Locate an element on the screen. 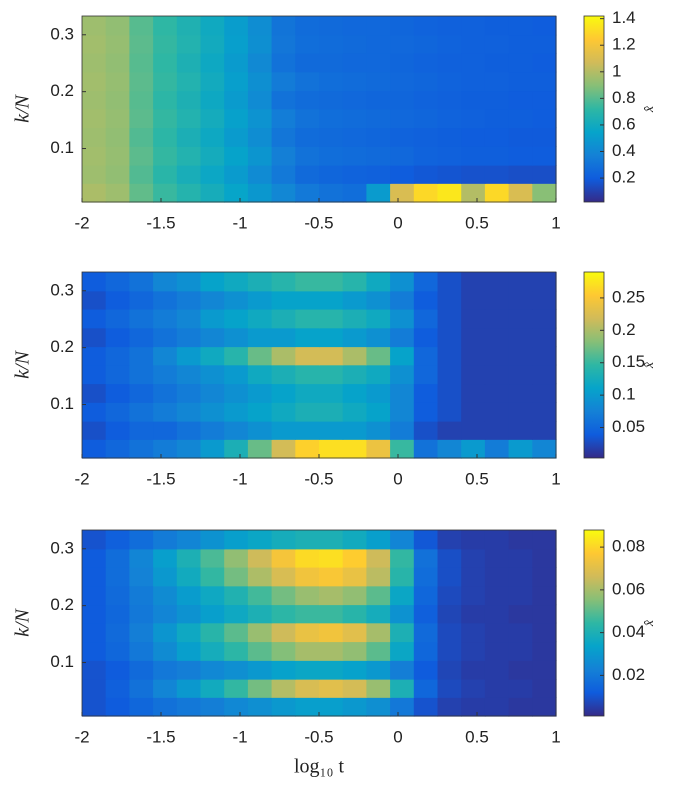  x-tick-label: 1 is located at coordinates (555, 222).